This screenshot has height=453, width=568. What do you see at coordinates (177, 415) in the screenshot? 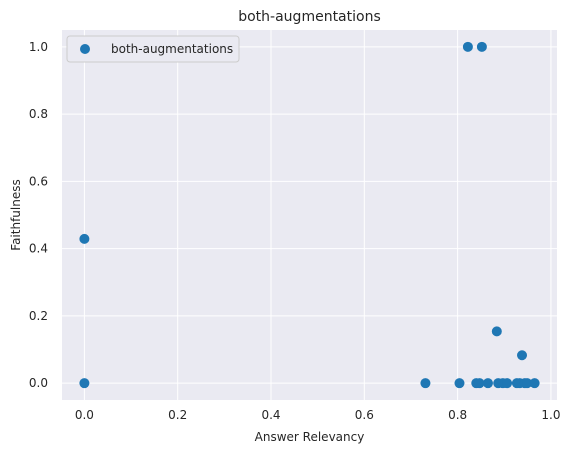
I see `x-tick-label: 0.2` at bounding box center [177, 415].